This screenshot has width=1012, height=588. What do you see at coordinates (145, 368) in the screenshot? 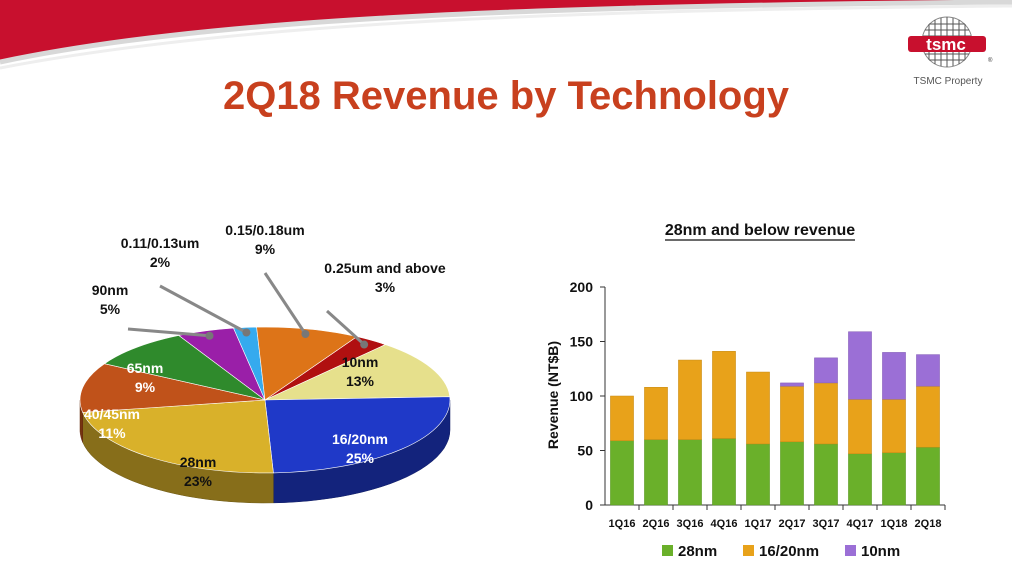
I see `pie-label-65nm: 65nm` at bounding box center [145, 368].